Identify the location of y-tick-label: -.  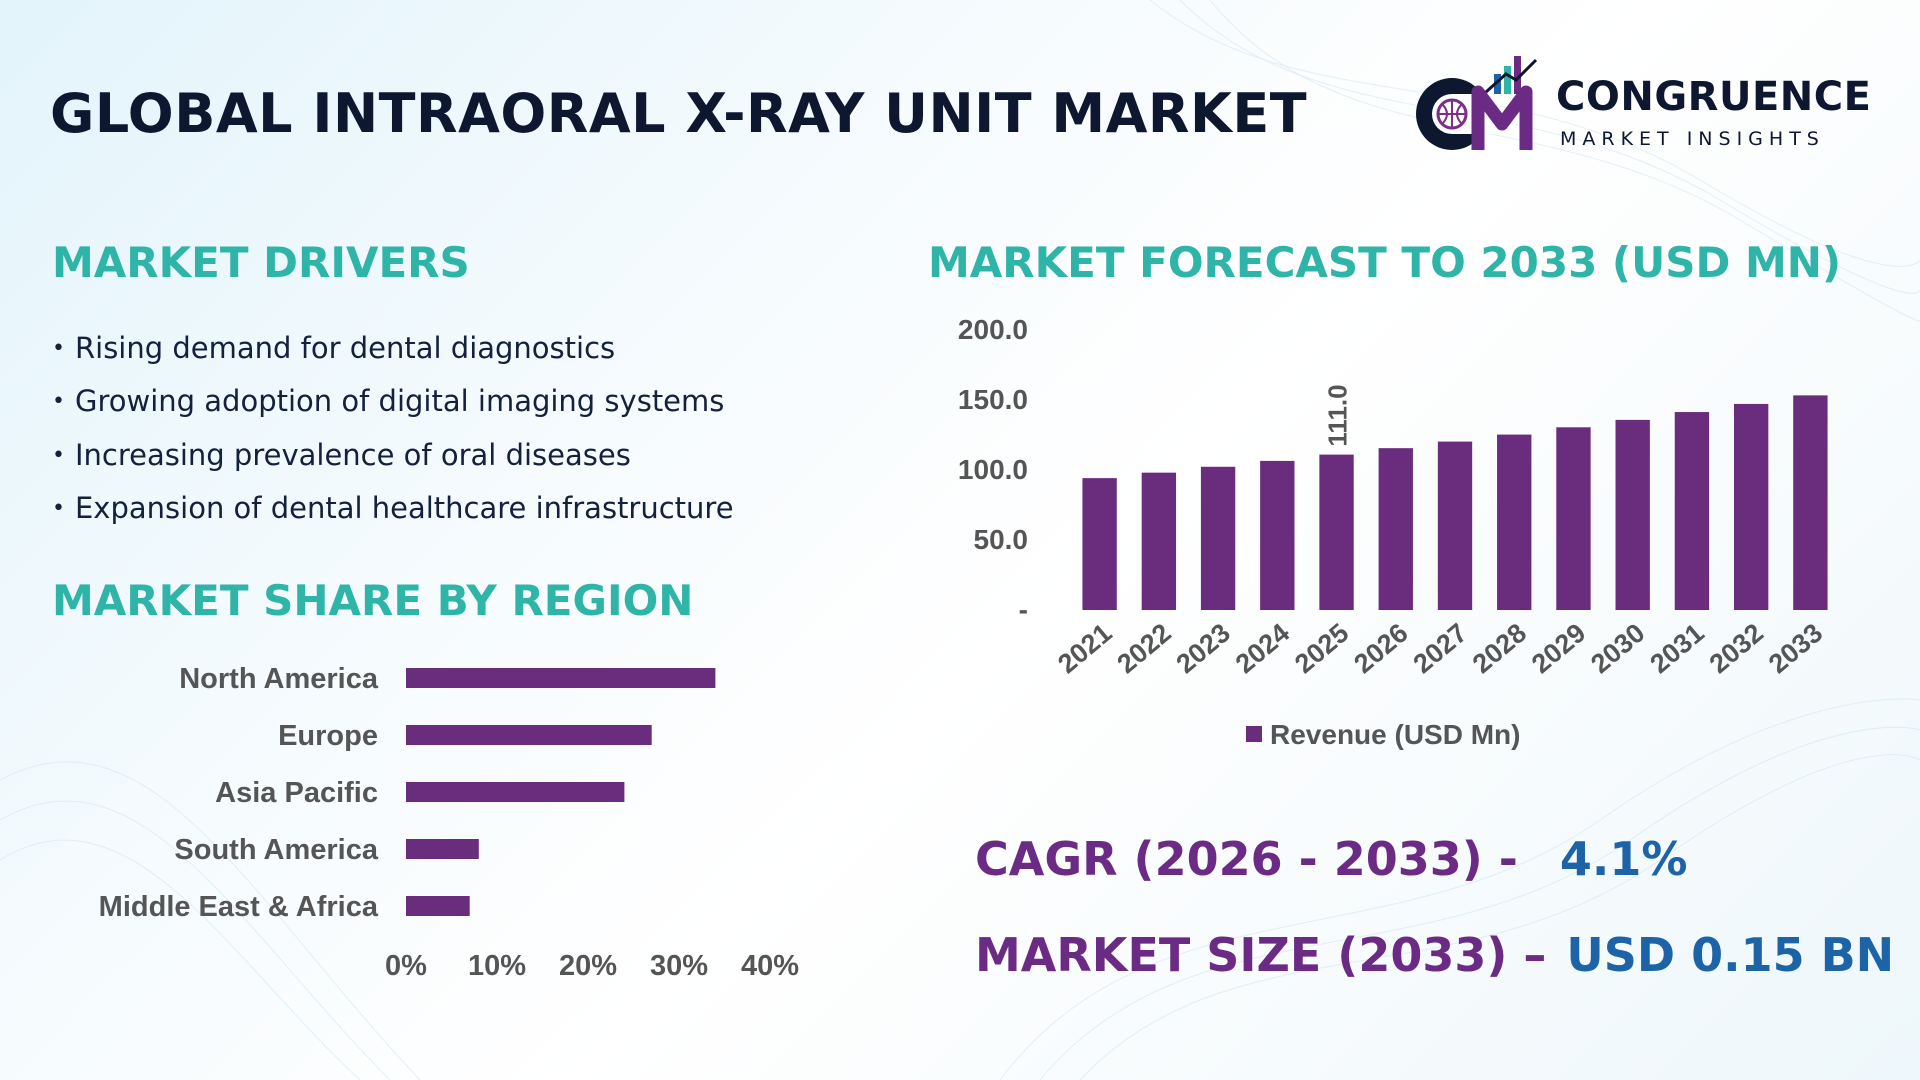
(1023, 609).